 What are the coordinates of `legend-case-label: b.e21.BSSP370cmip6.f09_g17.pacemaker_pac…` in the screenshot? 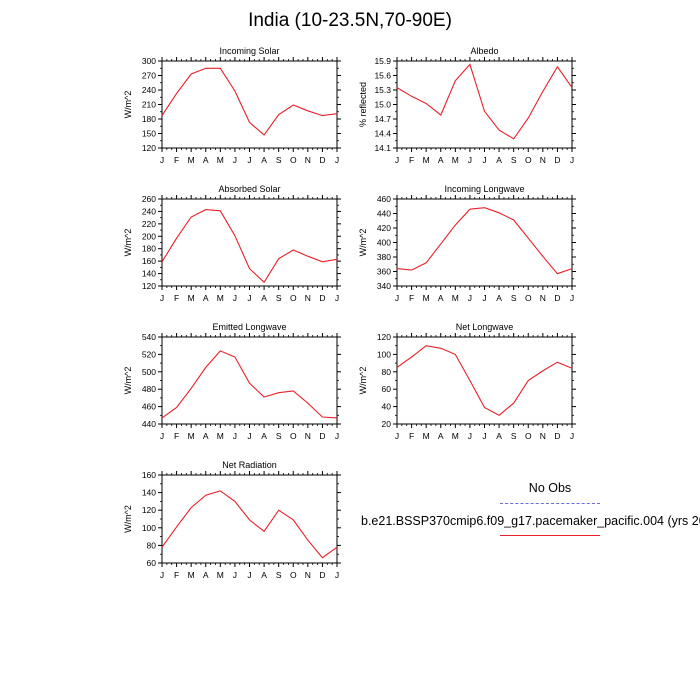 It's located at (530, 521).